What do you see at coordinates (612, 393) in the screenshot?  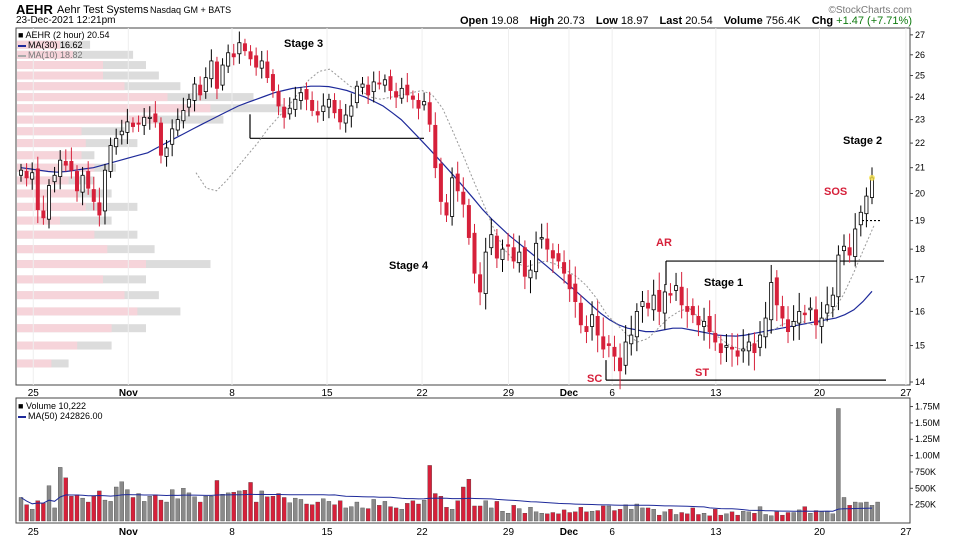 I see `x-tick-label: 6` at bounding box center [612, 393].